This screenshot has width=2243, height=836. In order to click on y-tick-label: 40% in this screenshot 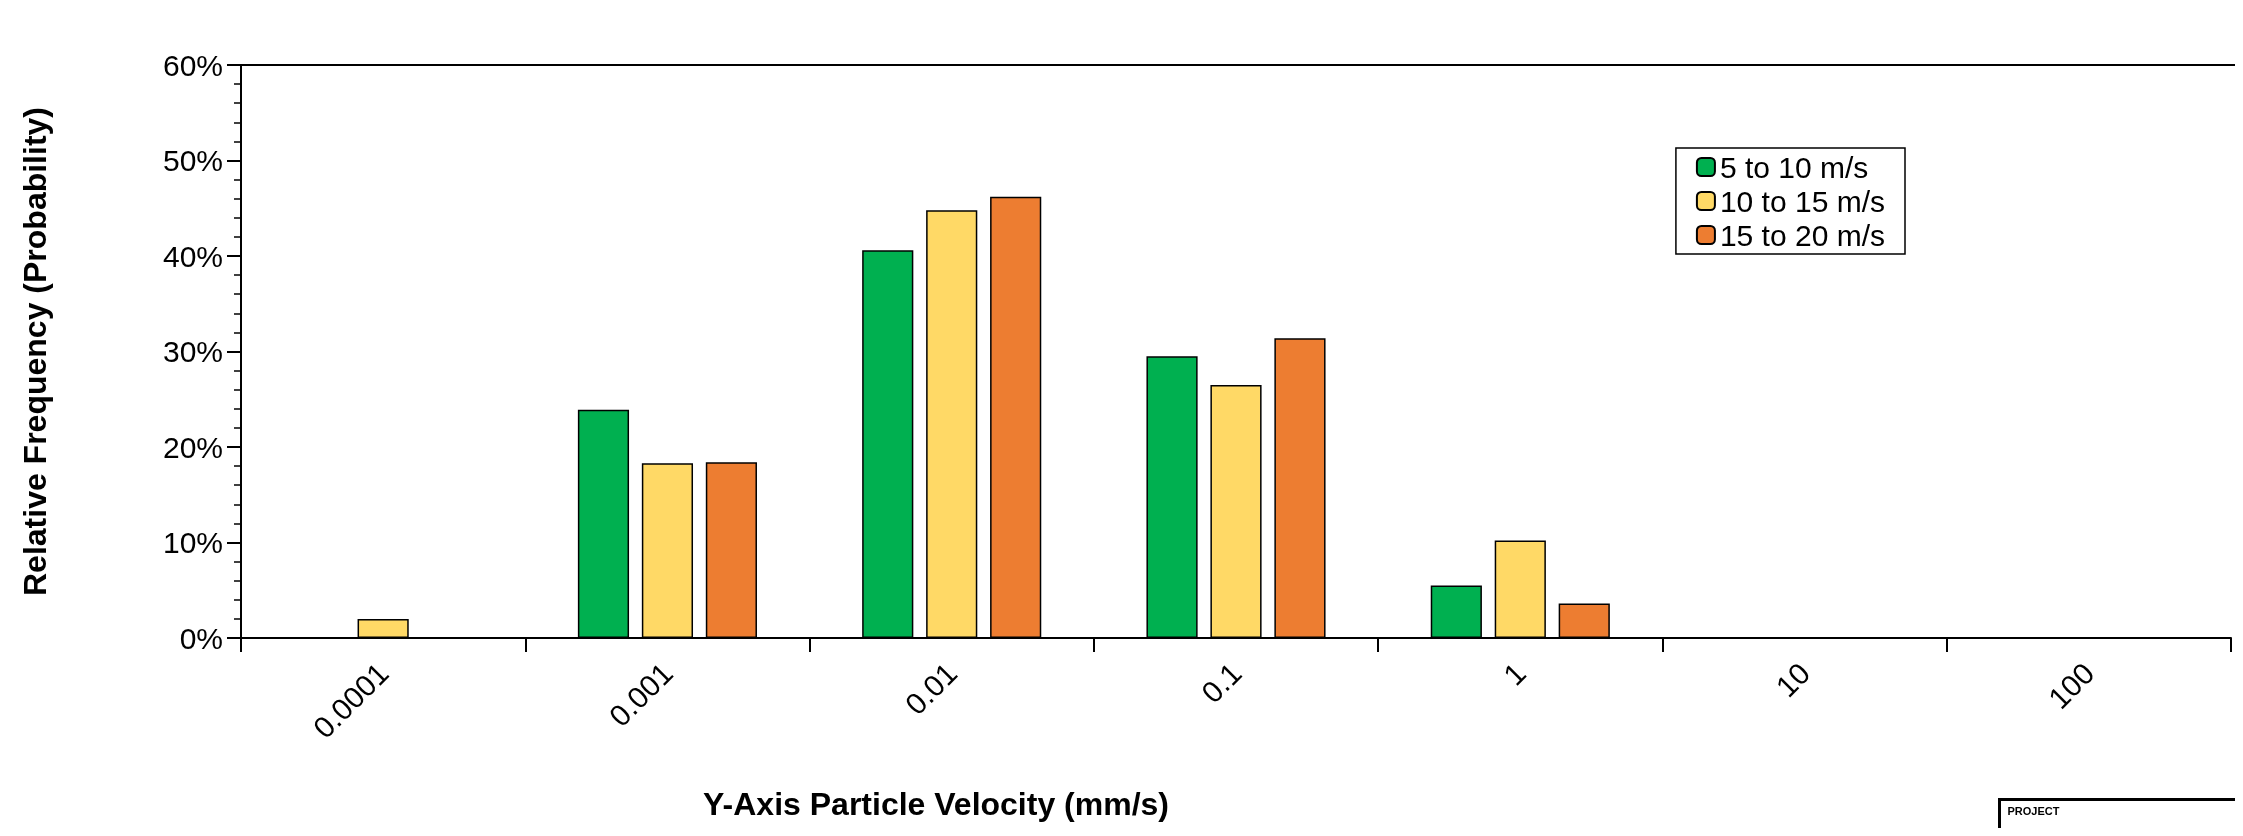, I will do `click(192, 256)`.